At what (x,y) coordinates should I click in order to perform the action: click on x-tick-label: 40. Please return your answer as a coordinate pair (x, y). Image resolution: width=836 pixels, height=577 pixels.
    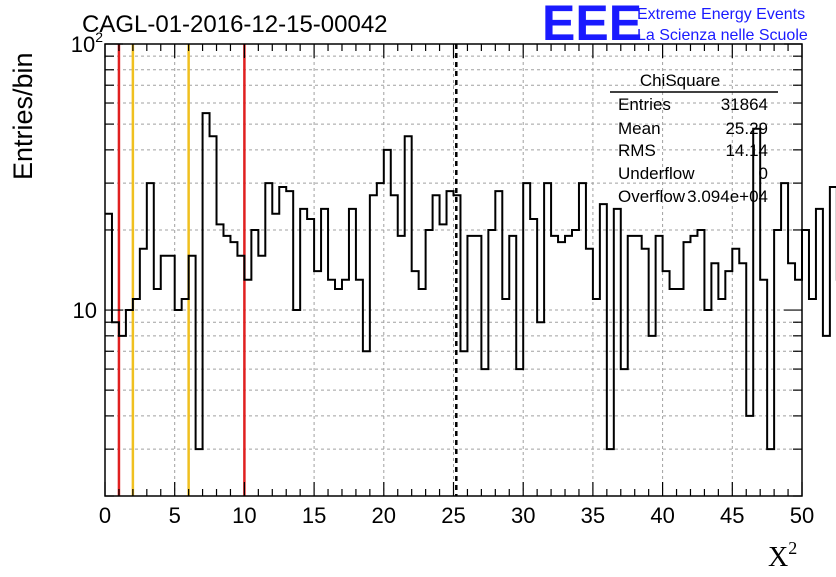
    Looking at the image, I should click on (662, 515).